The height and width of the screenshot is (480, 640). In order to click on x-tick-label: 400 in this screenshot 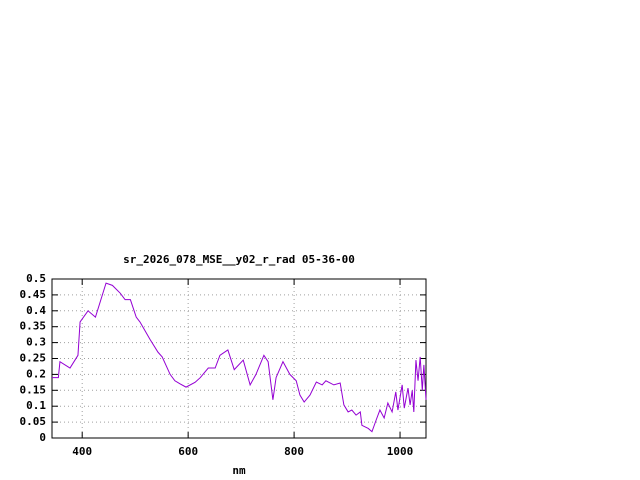, I will do `click(82, 451)`.